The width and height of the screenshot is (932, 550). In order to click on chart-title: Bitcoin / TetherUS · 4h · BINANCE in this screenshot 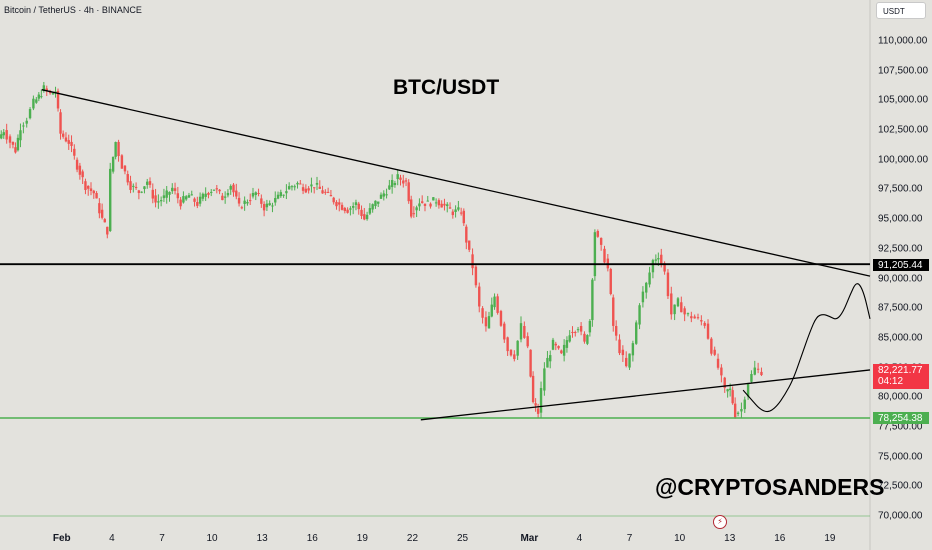, I will do `click(73, 10)`.